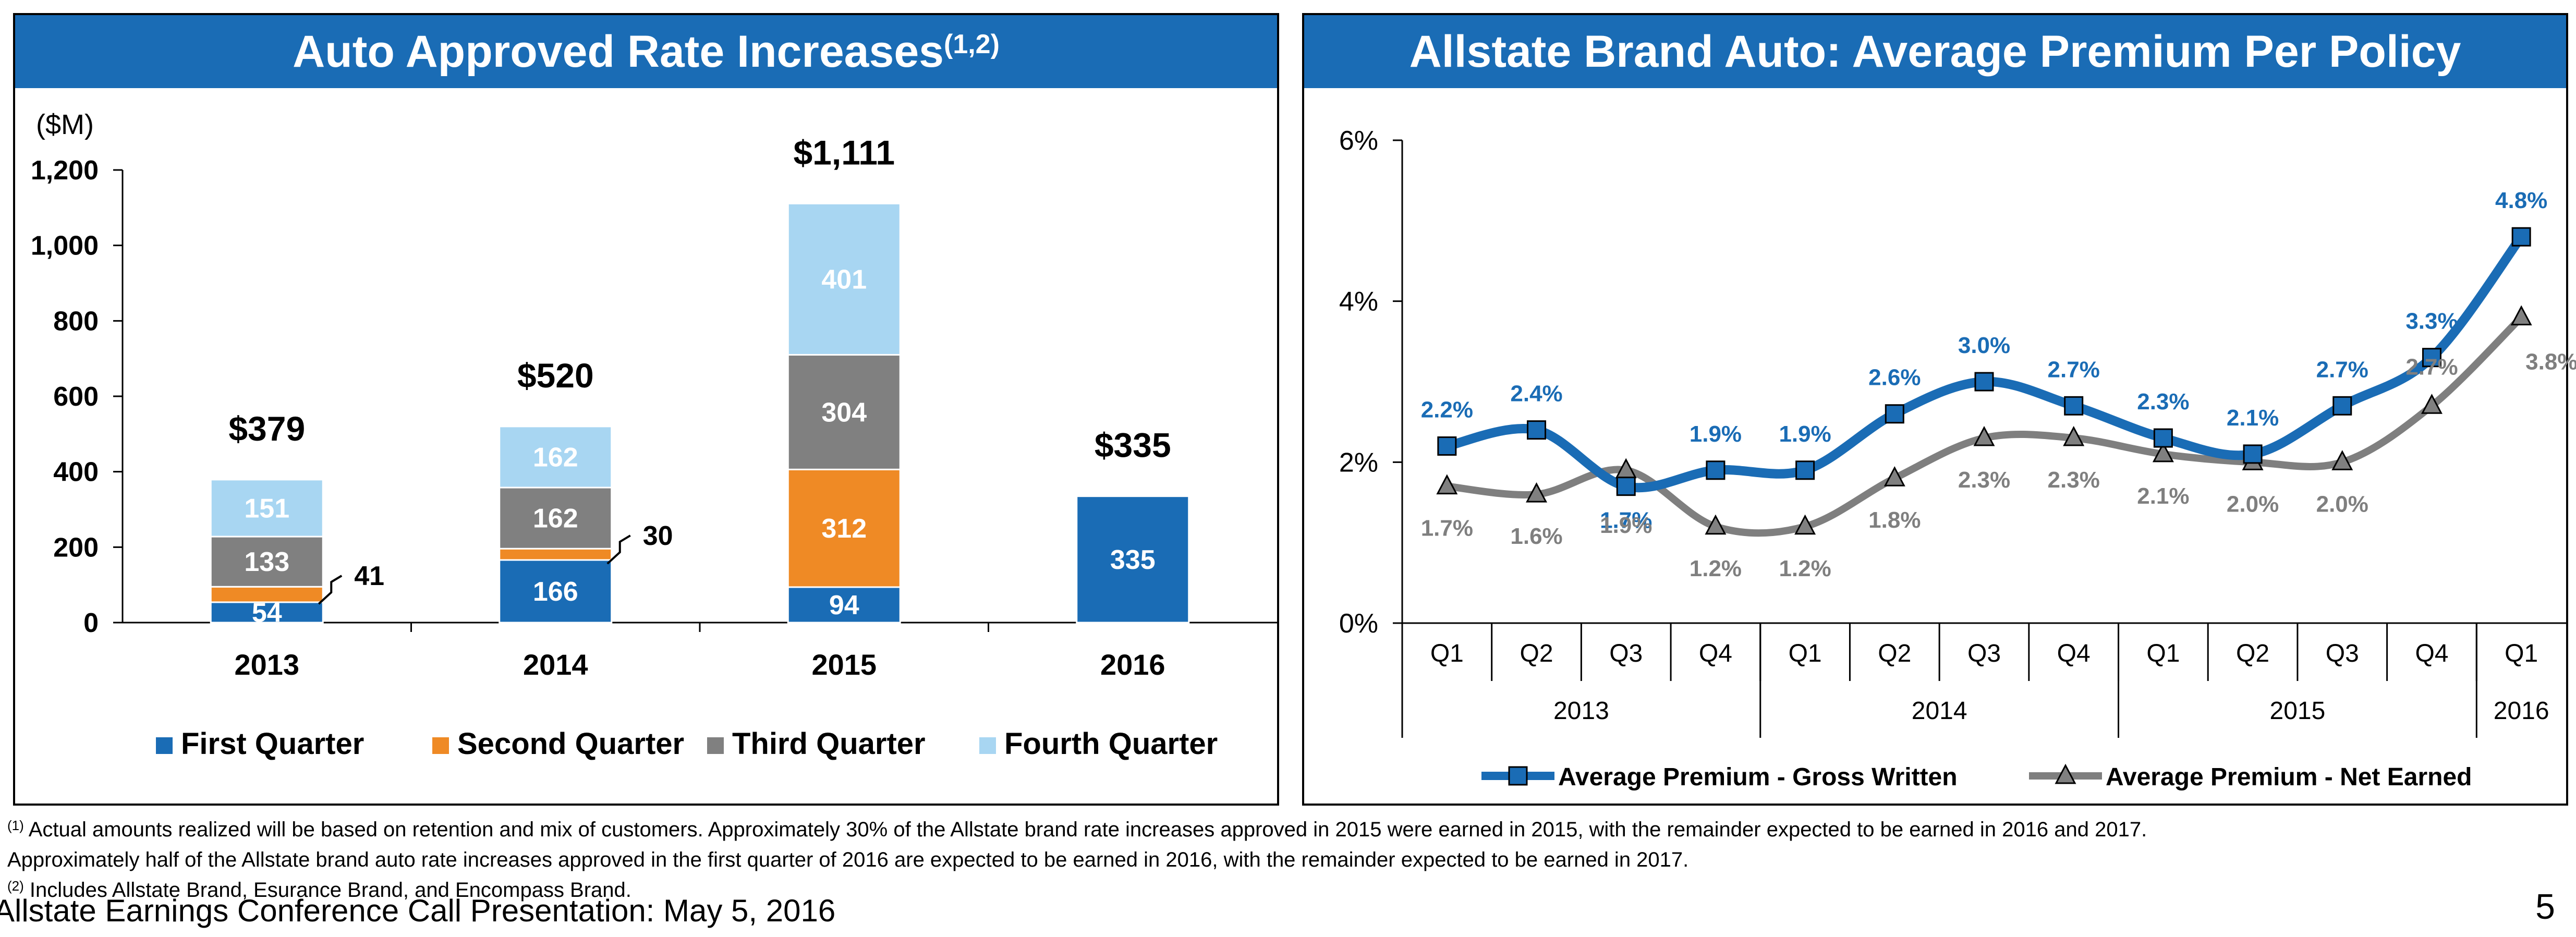 This screenshot has width=2576, height=937. Describe the element at coordinates (91, 623) in the screenshot. I see `bar-y-tick-label: 0` at that location.